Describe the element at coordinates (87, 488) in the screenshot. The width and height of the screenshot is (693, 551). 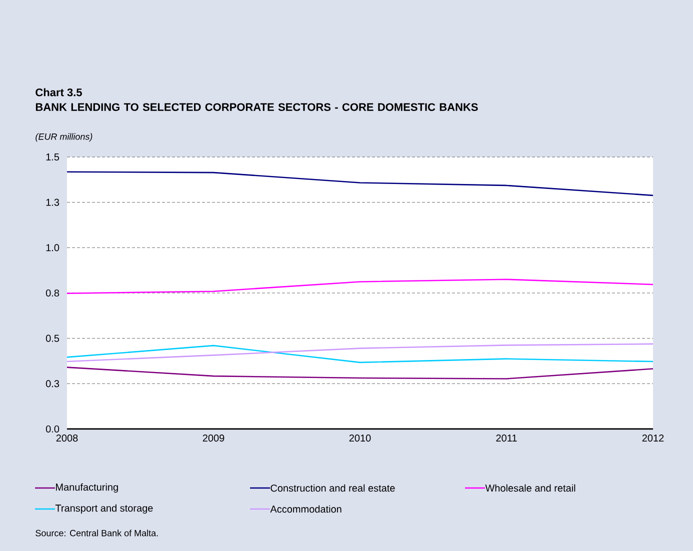
I see `legend-label: Manufacturing` at that location.